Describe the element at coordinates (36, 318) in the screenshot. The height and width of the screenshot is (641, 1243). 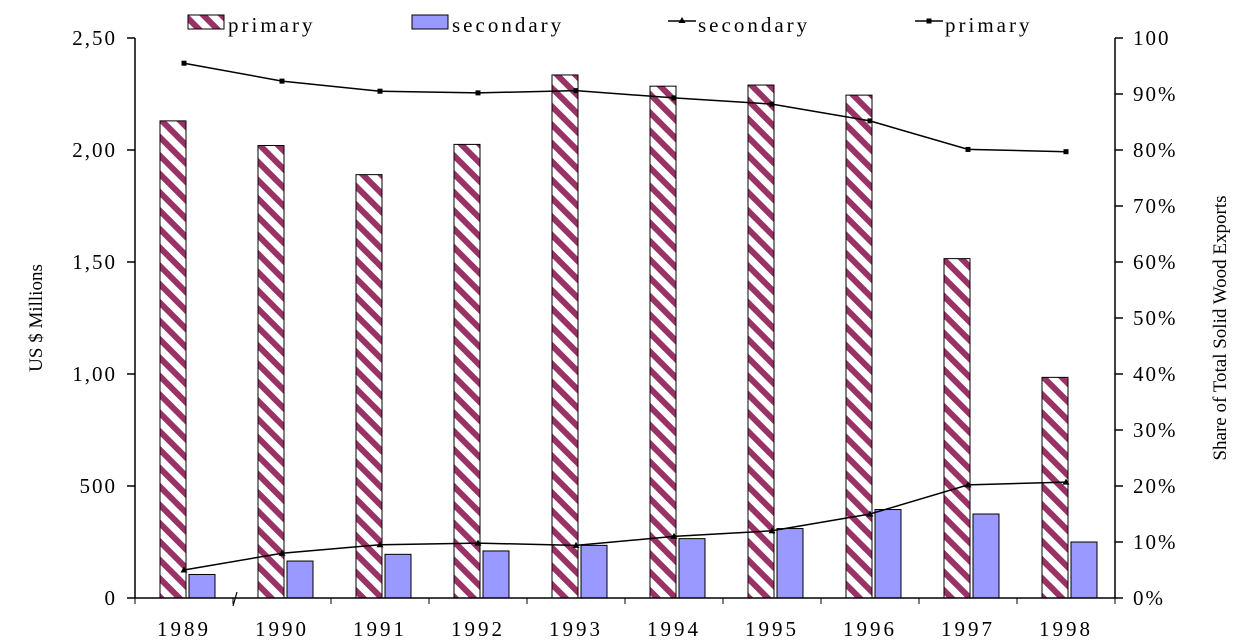
I see `y-left-axis-title: US $ Millions` at that location.